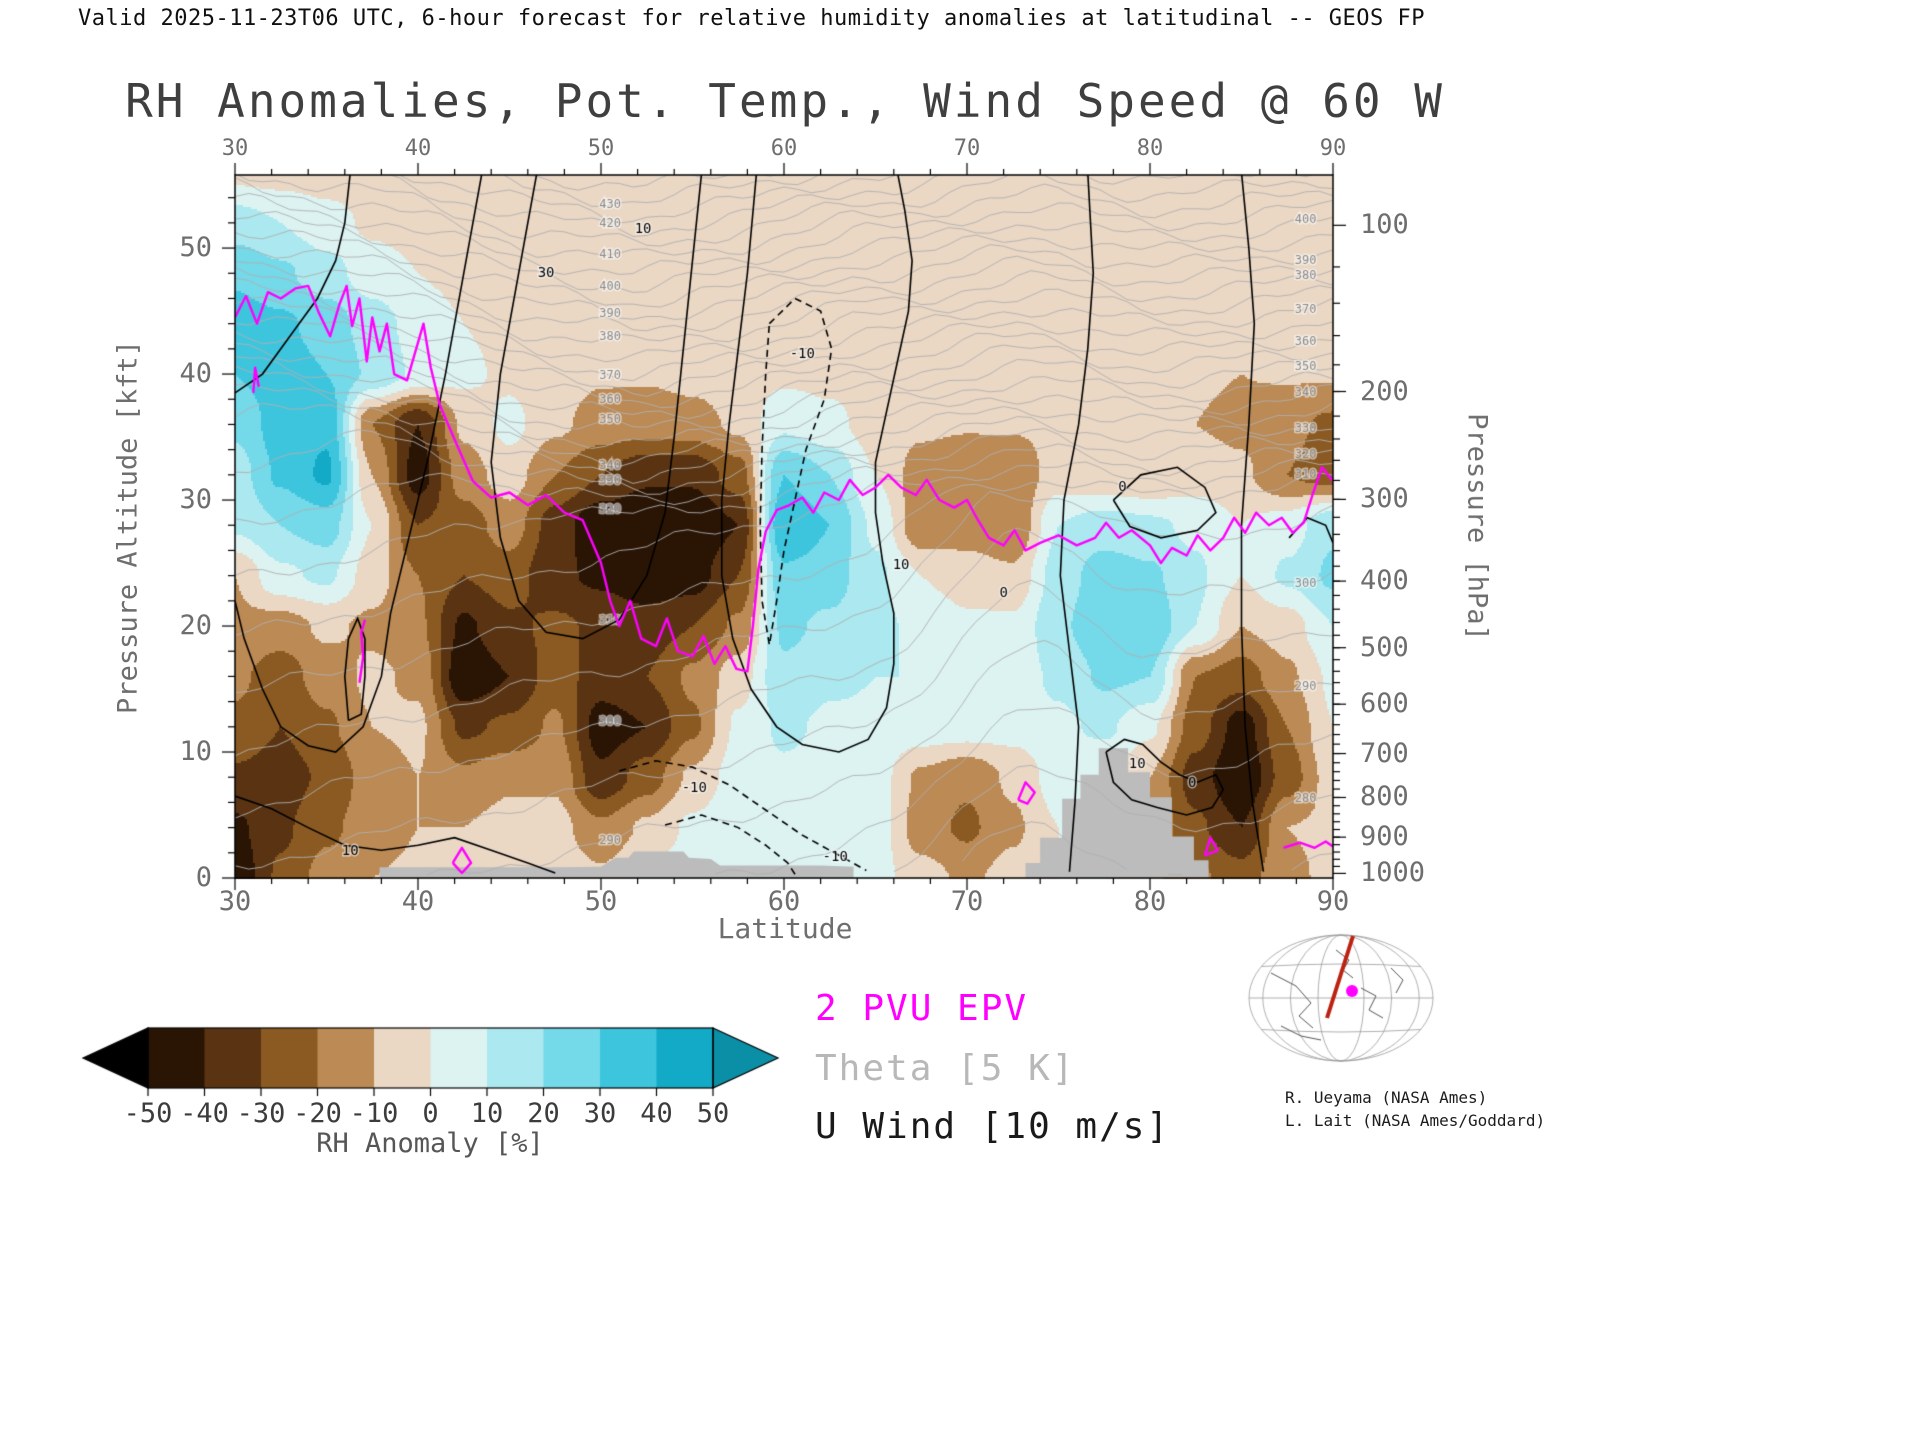 Image resolution: width=1920 pixels, height=1440 pixels. What do you see at coordinates (1384, 391) in the screenshot?
I see `y-tick-label-right: 200` at bounding box center [1384, 391].